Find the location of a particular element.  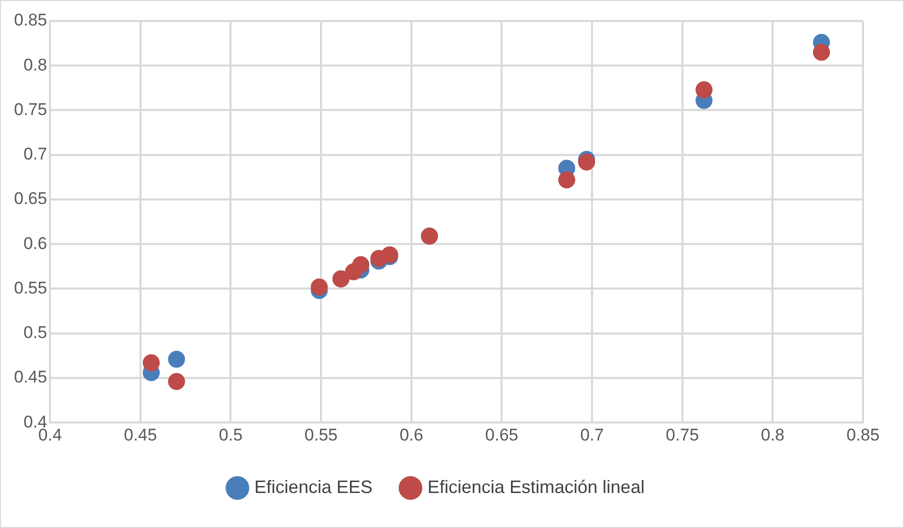

y-tick-label: 0.65 is located at coordinates (31, 198).